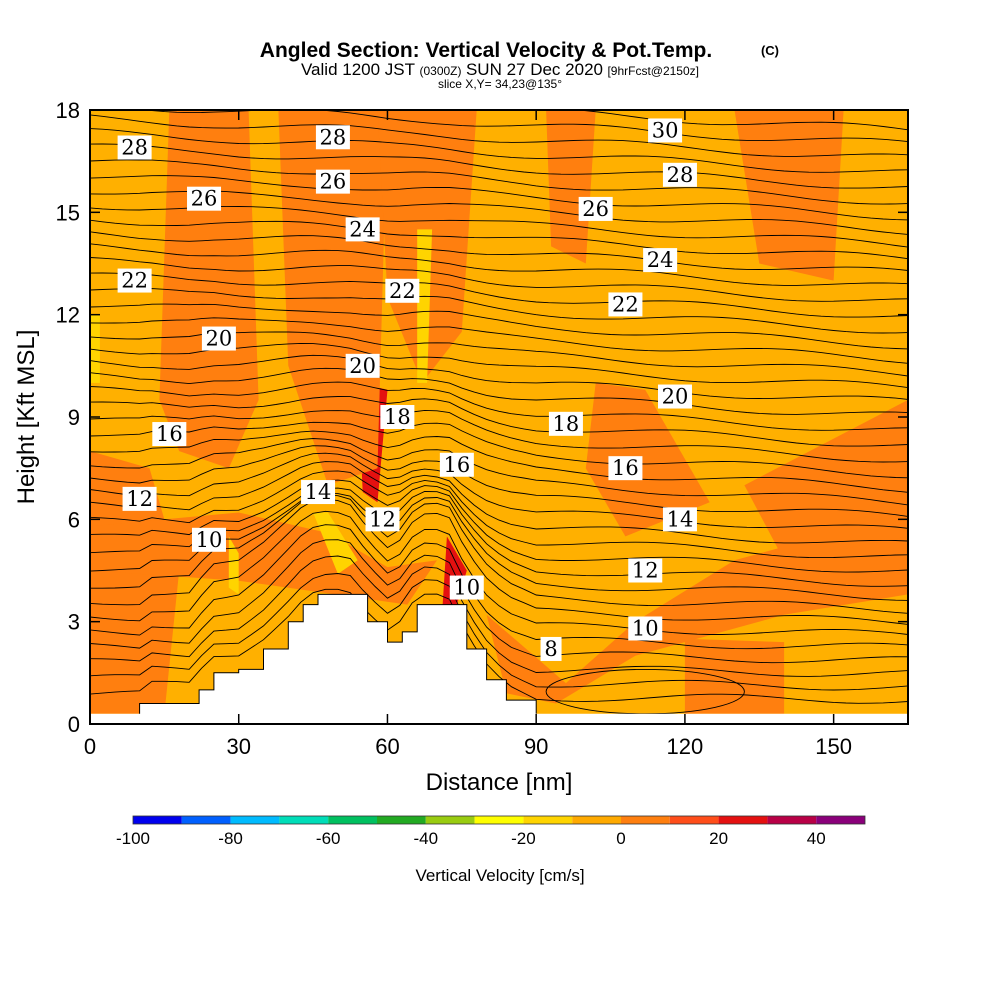  I want to click on terrain, so click(499, 658).